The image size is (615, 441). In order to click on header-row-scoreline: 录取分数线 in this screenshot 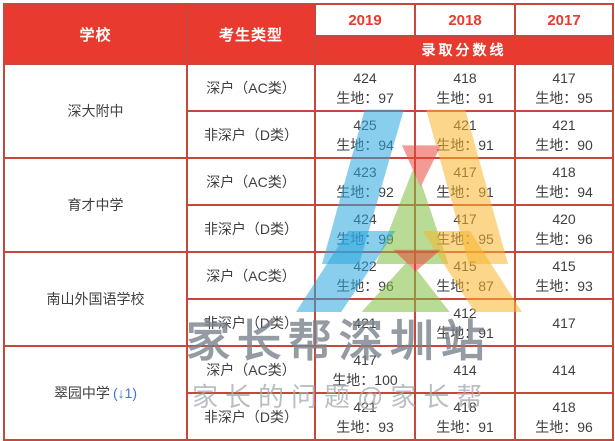, I will do `click(309, 50)`.